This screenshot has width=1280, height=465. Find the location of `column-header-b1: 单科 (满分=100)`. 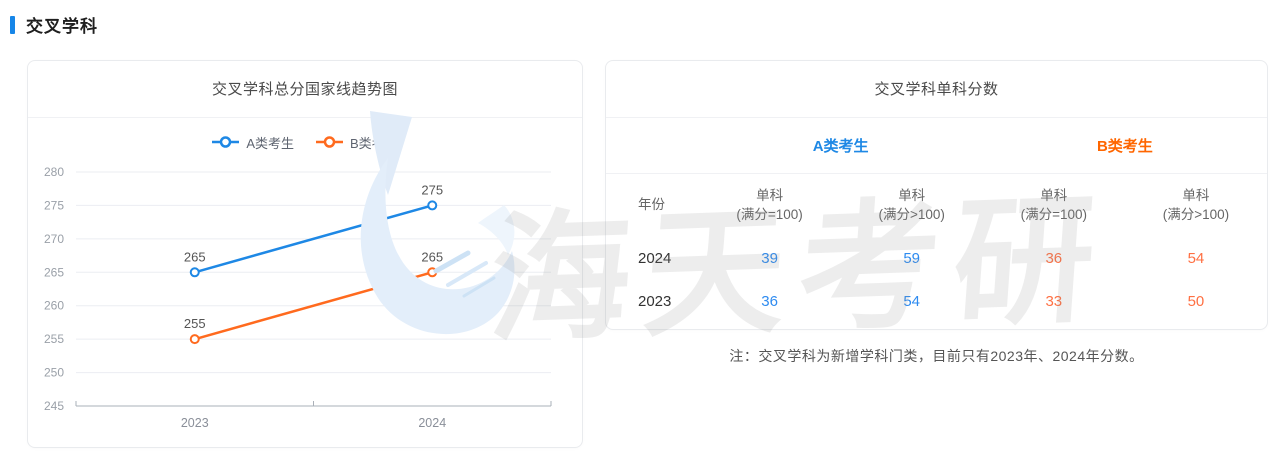

column-header-b1: 单科 (满分=100) is located at coordinates (1053, 205).